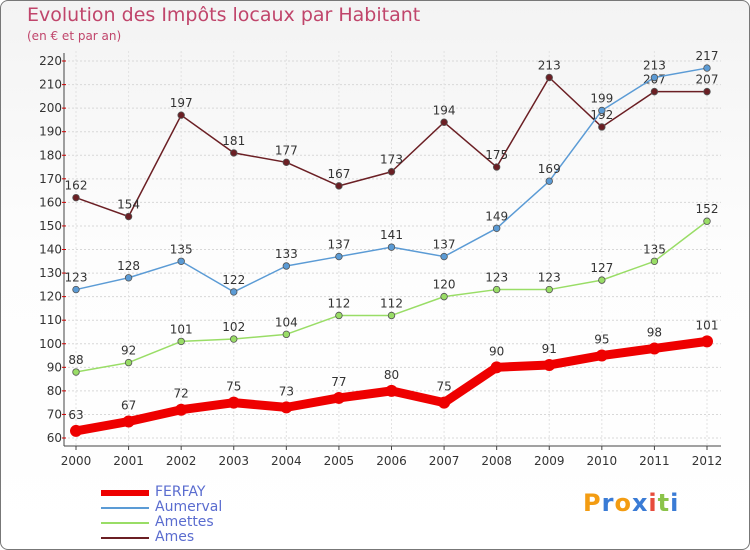  I want to click on logo-letter: o, so click(623, 503).